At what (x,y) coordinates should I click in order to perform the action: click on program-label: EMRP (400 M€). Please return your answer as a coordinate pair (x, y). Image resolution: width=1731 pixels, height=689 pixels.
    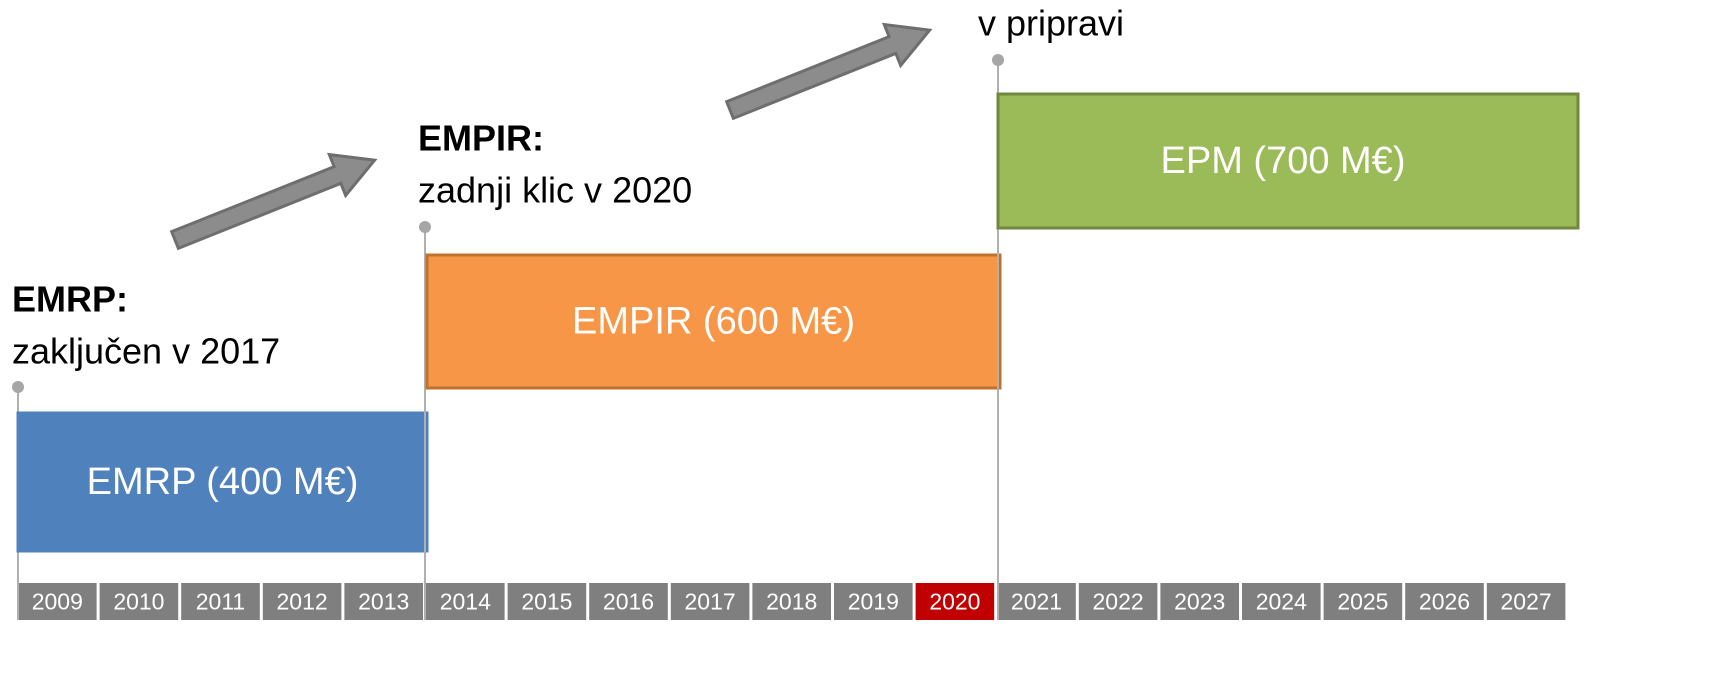
    Looking at the image, I should click on (223, 482).